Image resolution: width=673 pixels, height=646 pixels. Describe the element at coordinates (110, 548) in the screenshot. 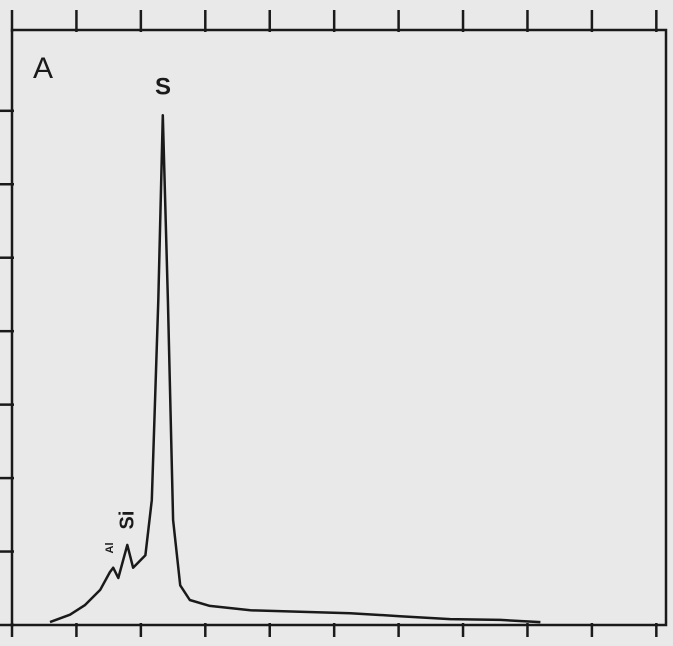

I see `peak-label: Al` at that location.